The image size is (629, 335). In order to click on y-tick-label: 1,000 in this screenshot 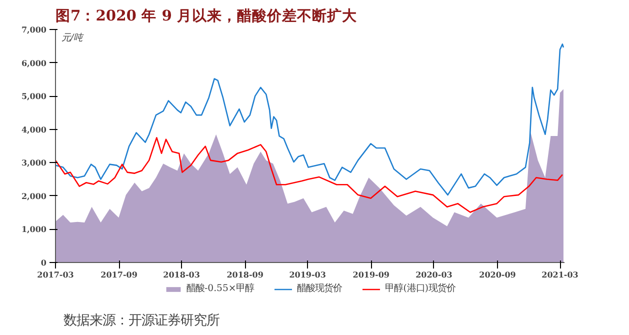, I will do `click(34, 229)`.